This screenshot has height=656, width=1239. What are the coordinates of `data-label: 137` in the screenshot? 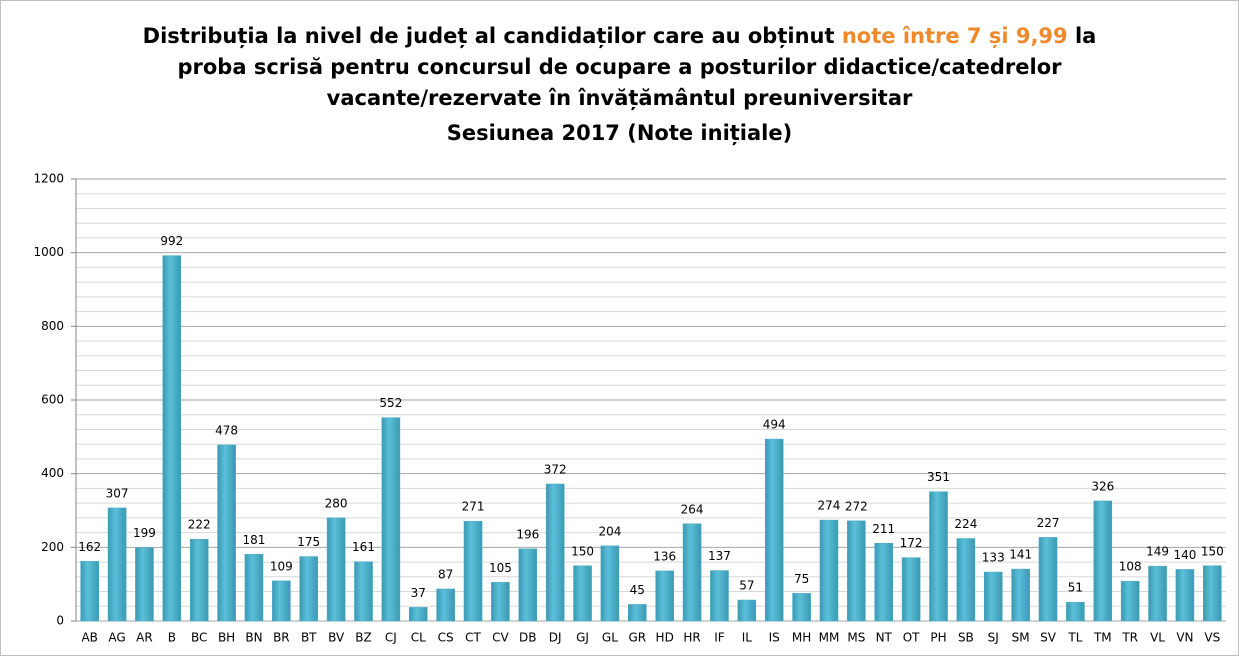 It's located at (719, 556).